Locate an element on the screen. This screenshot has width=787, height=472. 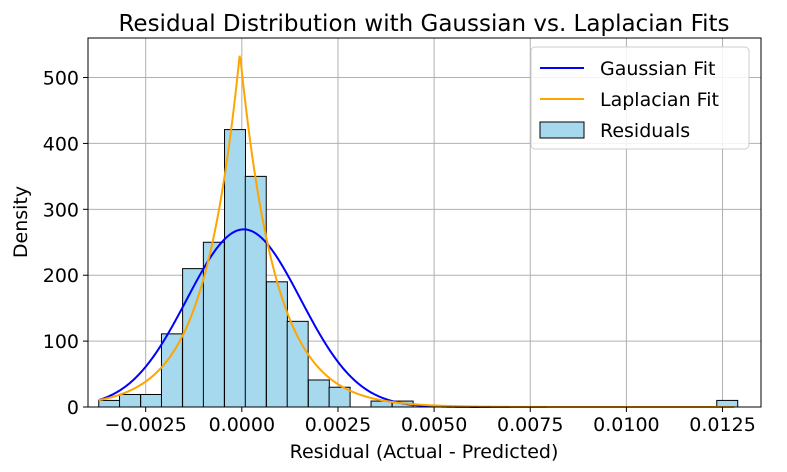
x-tick-label: 0.0075 is located at coordinates (530, 425).